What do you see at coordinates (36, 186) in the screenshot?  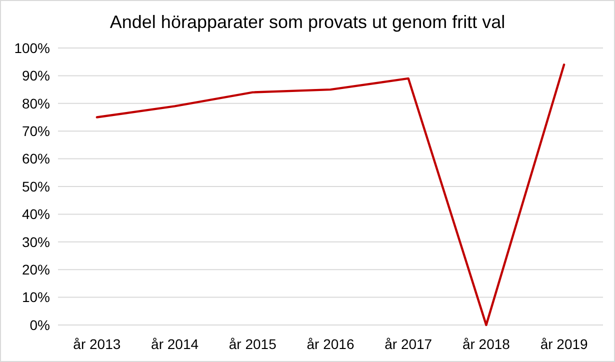 I see `y-tick-label: 50%` at bounding box center [36, 186].